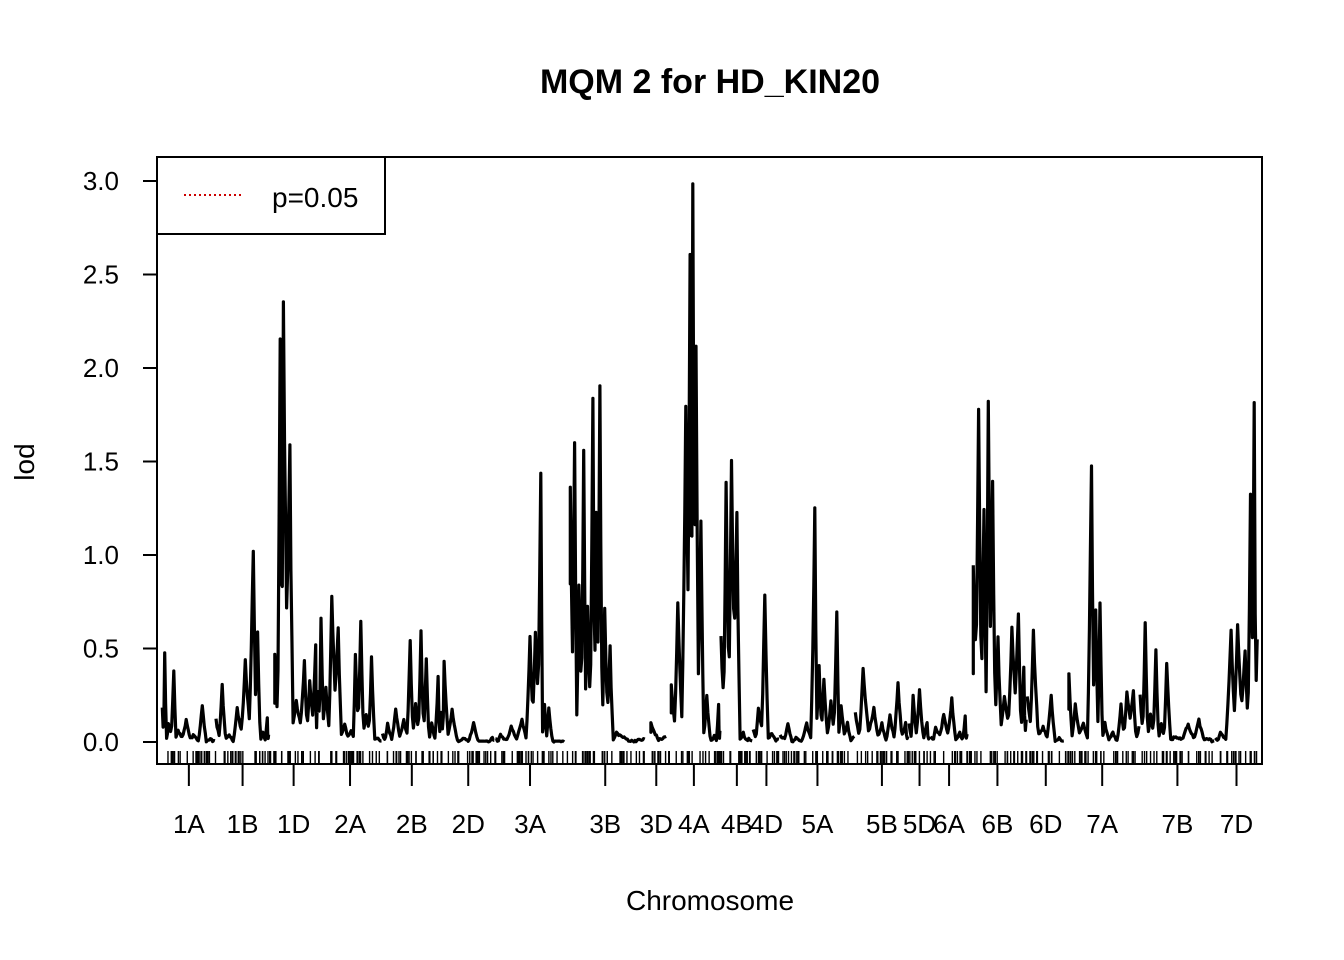 The height and width of the screenshot is (960, 1344). Describe the element at coordinates (817, 625) in the screenshot. I see `lod-curve-5A` at that location.